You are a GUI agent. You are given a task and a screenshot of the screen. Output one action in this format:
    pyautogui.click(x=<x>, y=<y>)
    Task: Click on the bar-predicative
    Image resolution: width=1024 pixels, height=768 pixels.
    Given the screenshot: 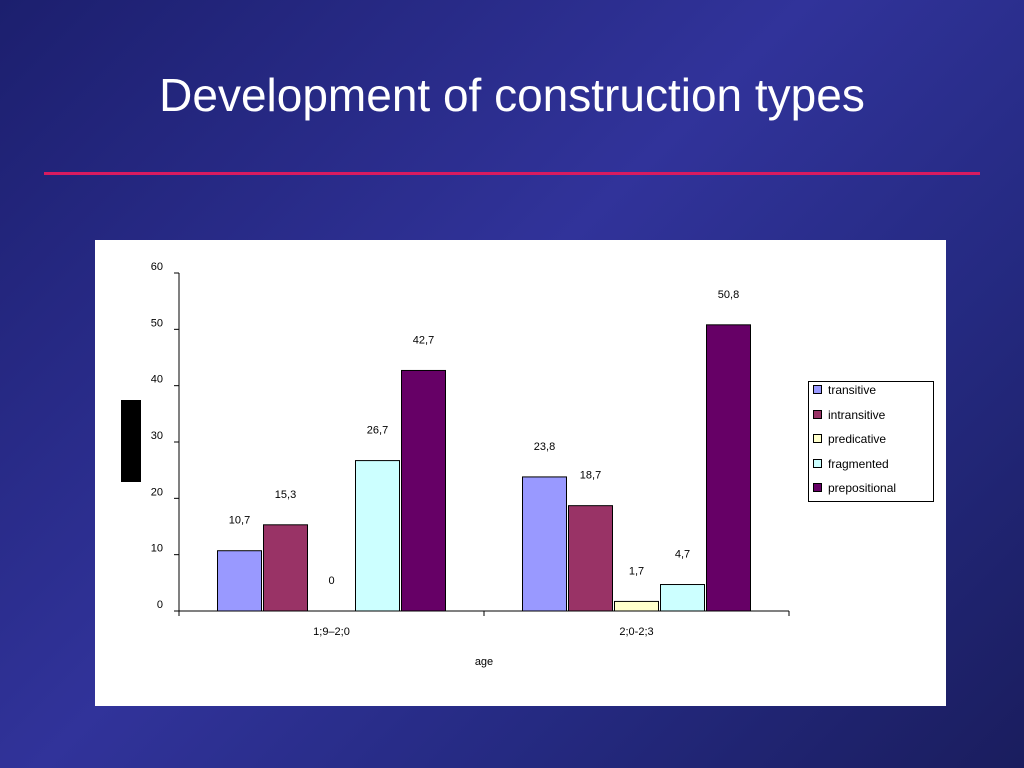 What is the action you would take?
    pyautogui.click(x=636, y=606)
    